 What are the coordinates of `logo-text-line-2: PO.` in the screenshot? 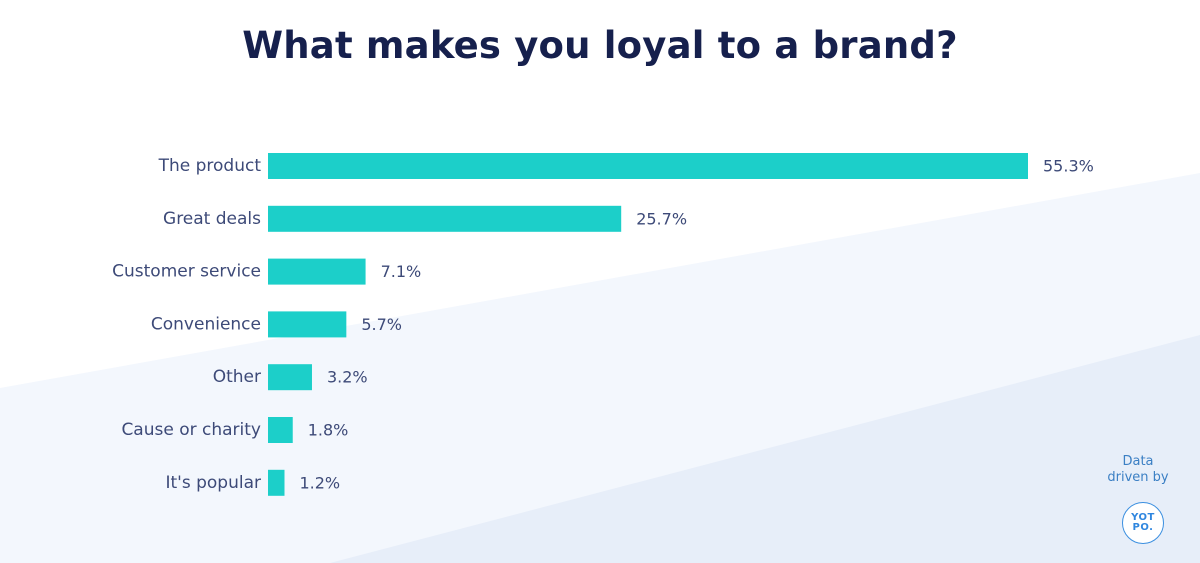 It's located at (1143, 527).